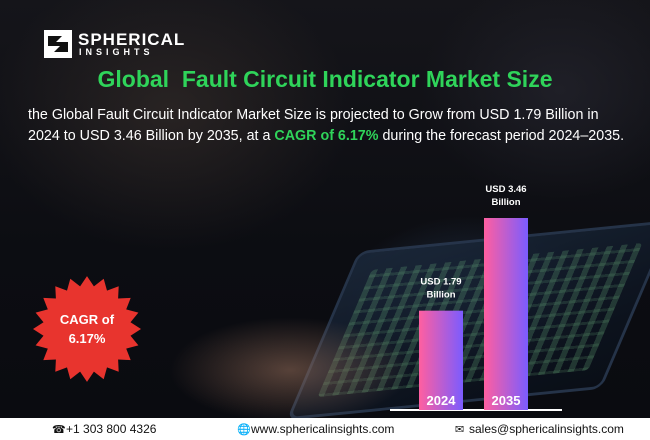  Describe the element at coordinates (244, 430) in the screenshot. I see `globe-icon: 🌐` at that location.